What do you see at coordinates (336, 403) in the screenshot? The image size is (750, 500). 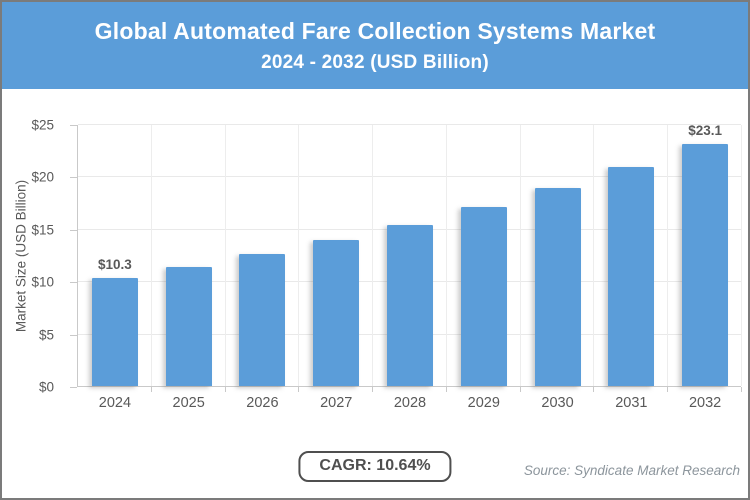 I see `x-axis-label-2027: 2027` at bounding box center [336, 403].